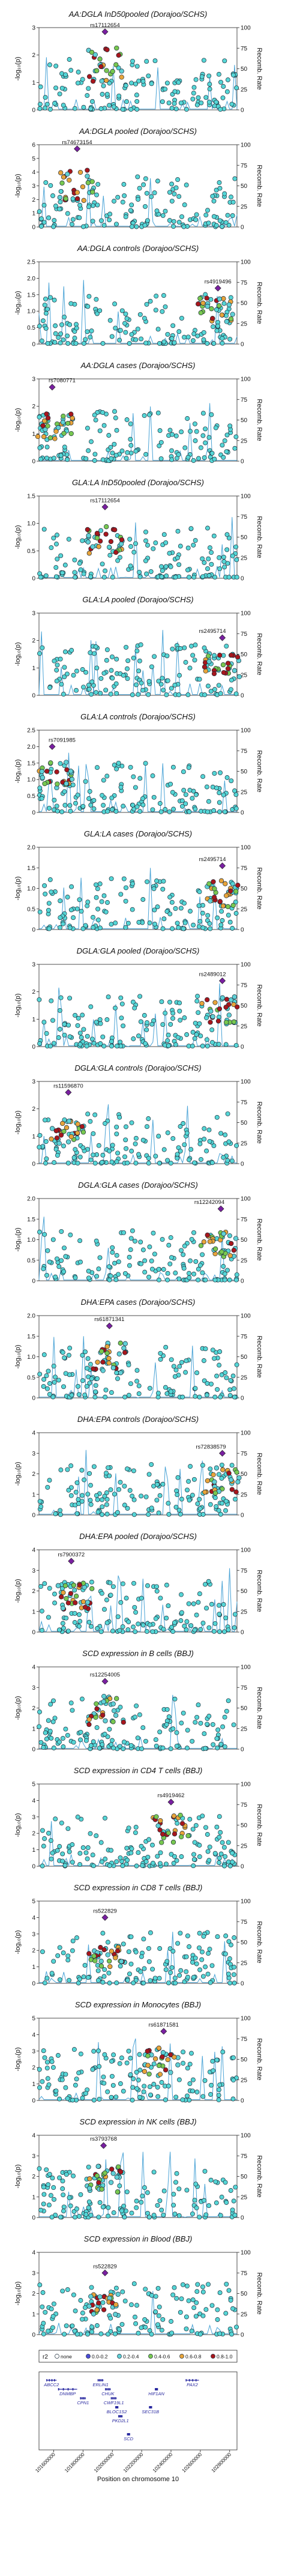 This screenshot has width=300, height=2576. What do you see at coordinates (137, 2313) in the screenshot?
I see `recomb-rate-line` at bounding box center [137, 2313].